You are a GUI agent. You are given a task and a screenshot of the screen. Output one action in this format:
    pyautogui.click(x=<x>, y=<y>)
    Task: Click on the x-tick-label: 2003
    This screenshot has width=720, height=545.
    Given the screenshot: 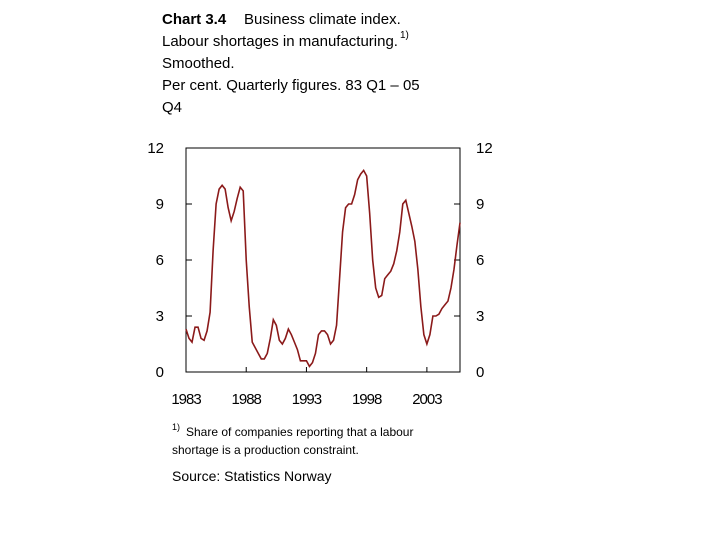 What is the action you would take?
    pyautogui.click(x=427, y=399)
    